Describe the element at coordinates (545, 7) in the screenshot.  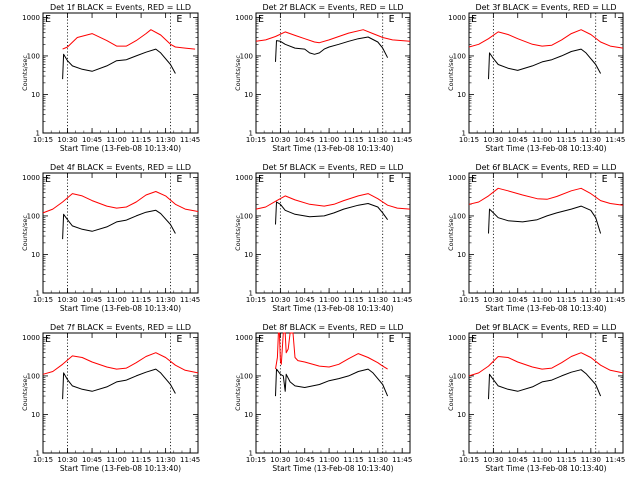
I see `chart-title: Det 3f BLACK = Events, RED = LLD` at that location.